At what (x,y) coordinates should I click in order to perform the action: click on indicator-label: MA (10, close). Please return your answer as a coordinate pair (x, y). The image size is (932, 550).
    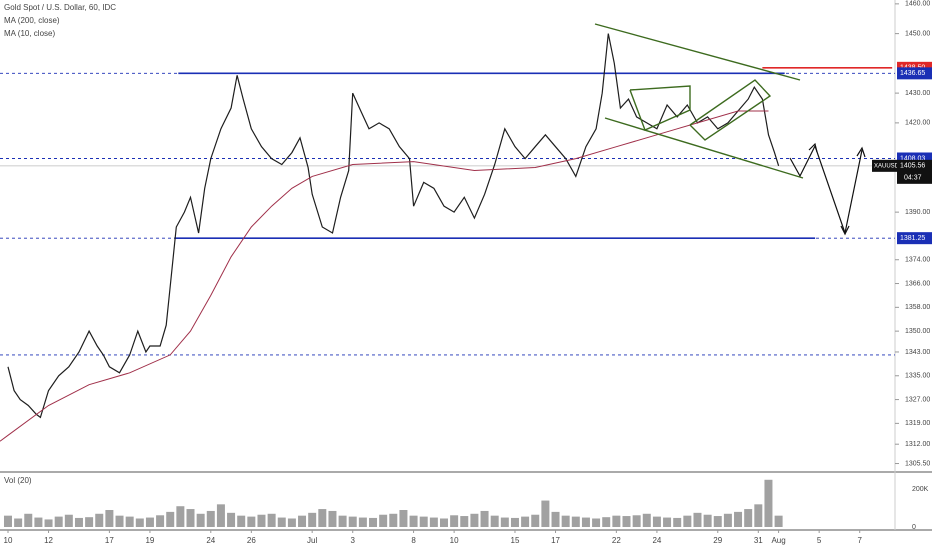
    Looking at the image, I should click on (29, 33).